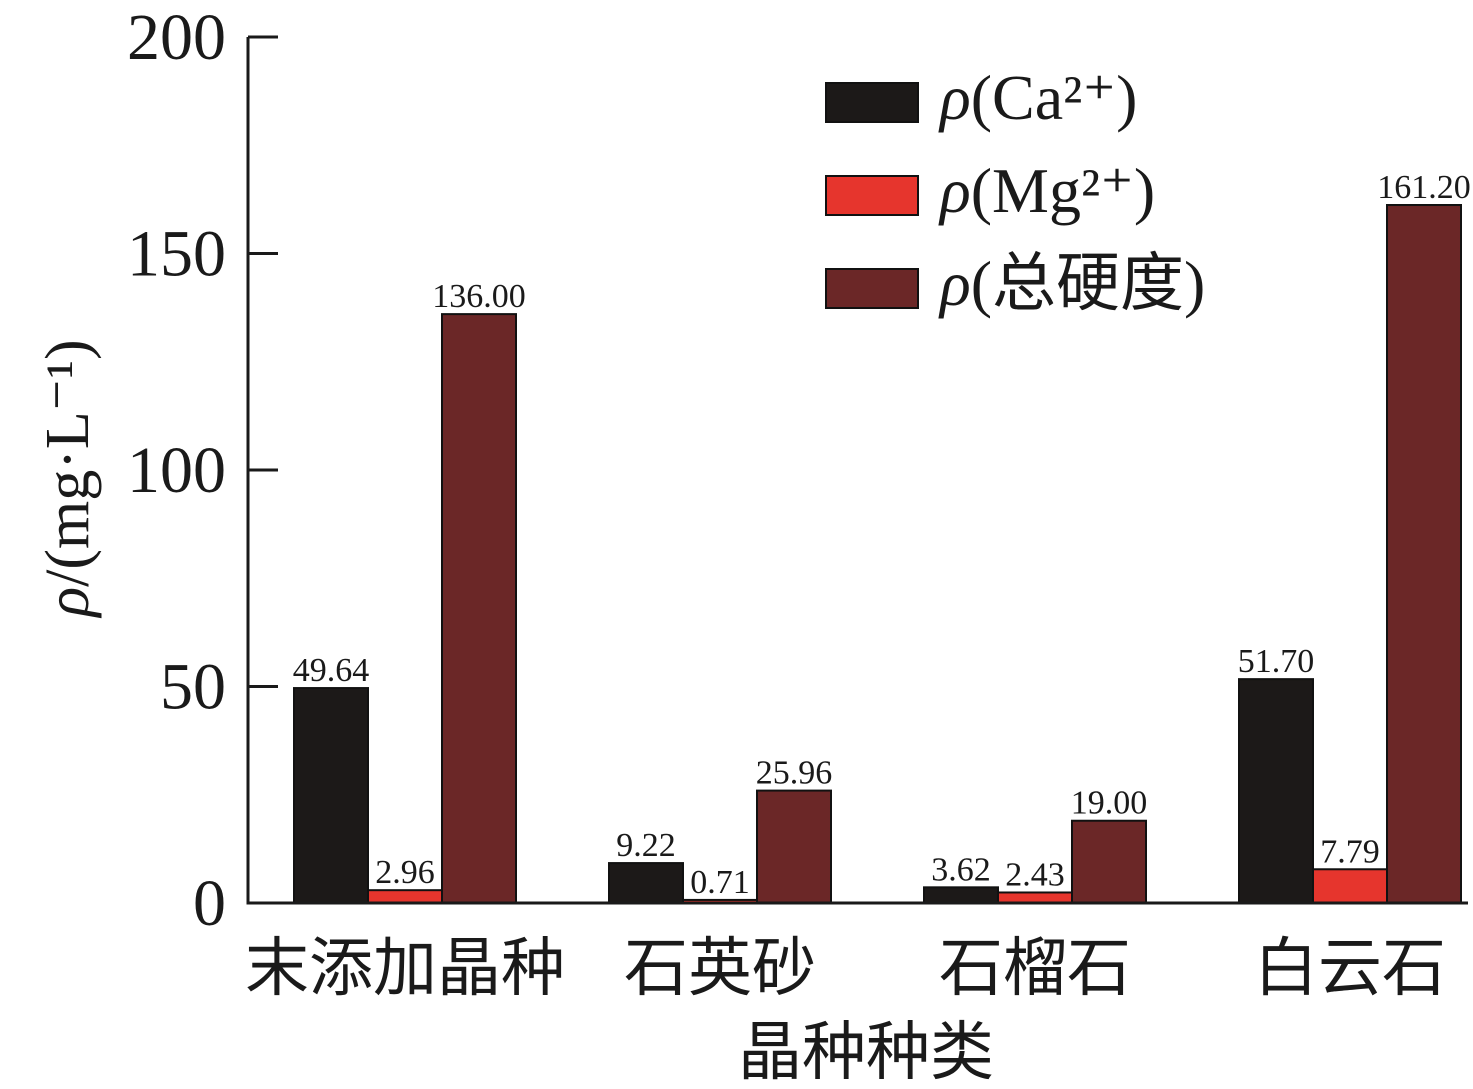 The height and width of the screenshot is (1089, 1473). I want to click on legend-item-total-hardness: ρ(总硬度), so click(1015, 283).